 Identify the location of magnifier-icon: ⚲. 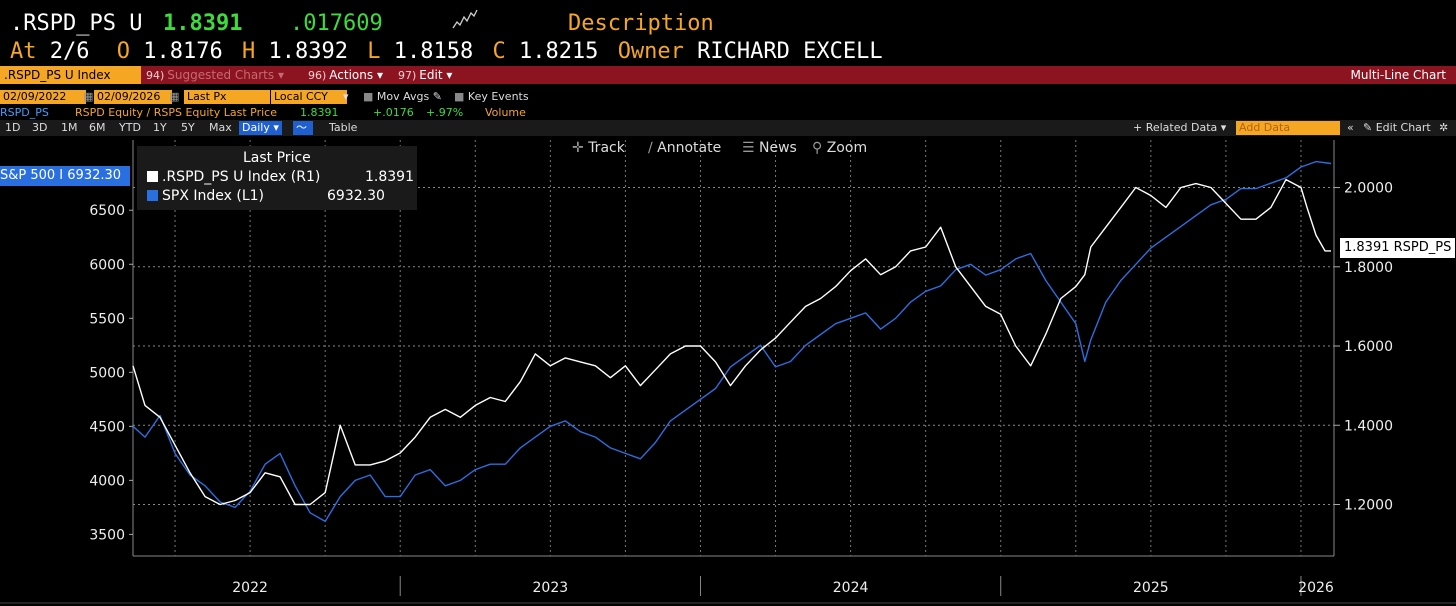
(817, 148).